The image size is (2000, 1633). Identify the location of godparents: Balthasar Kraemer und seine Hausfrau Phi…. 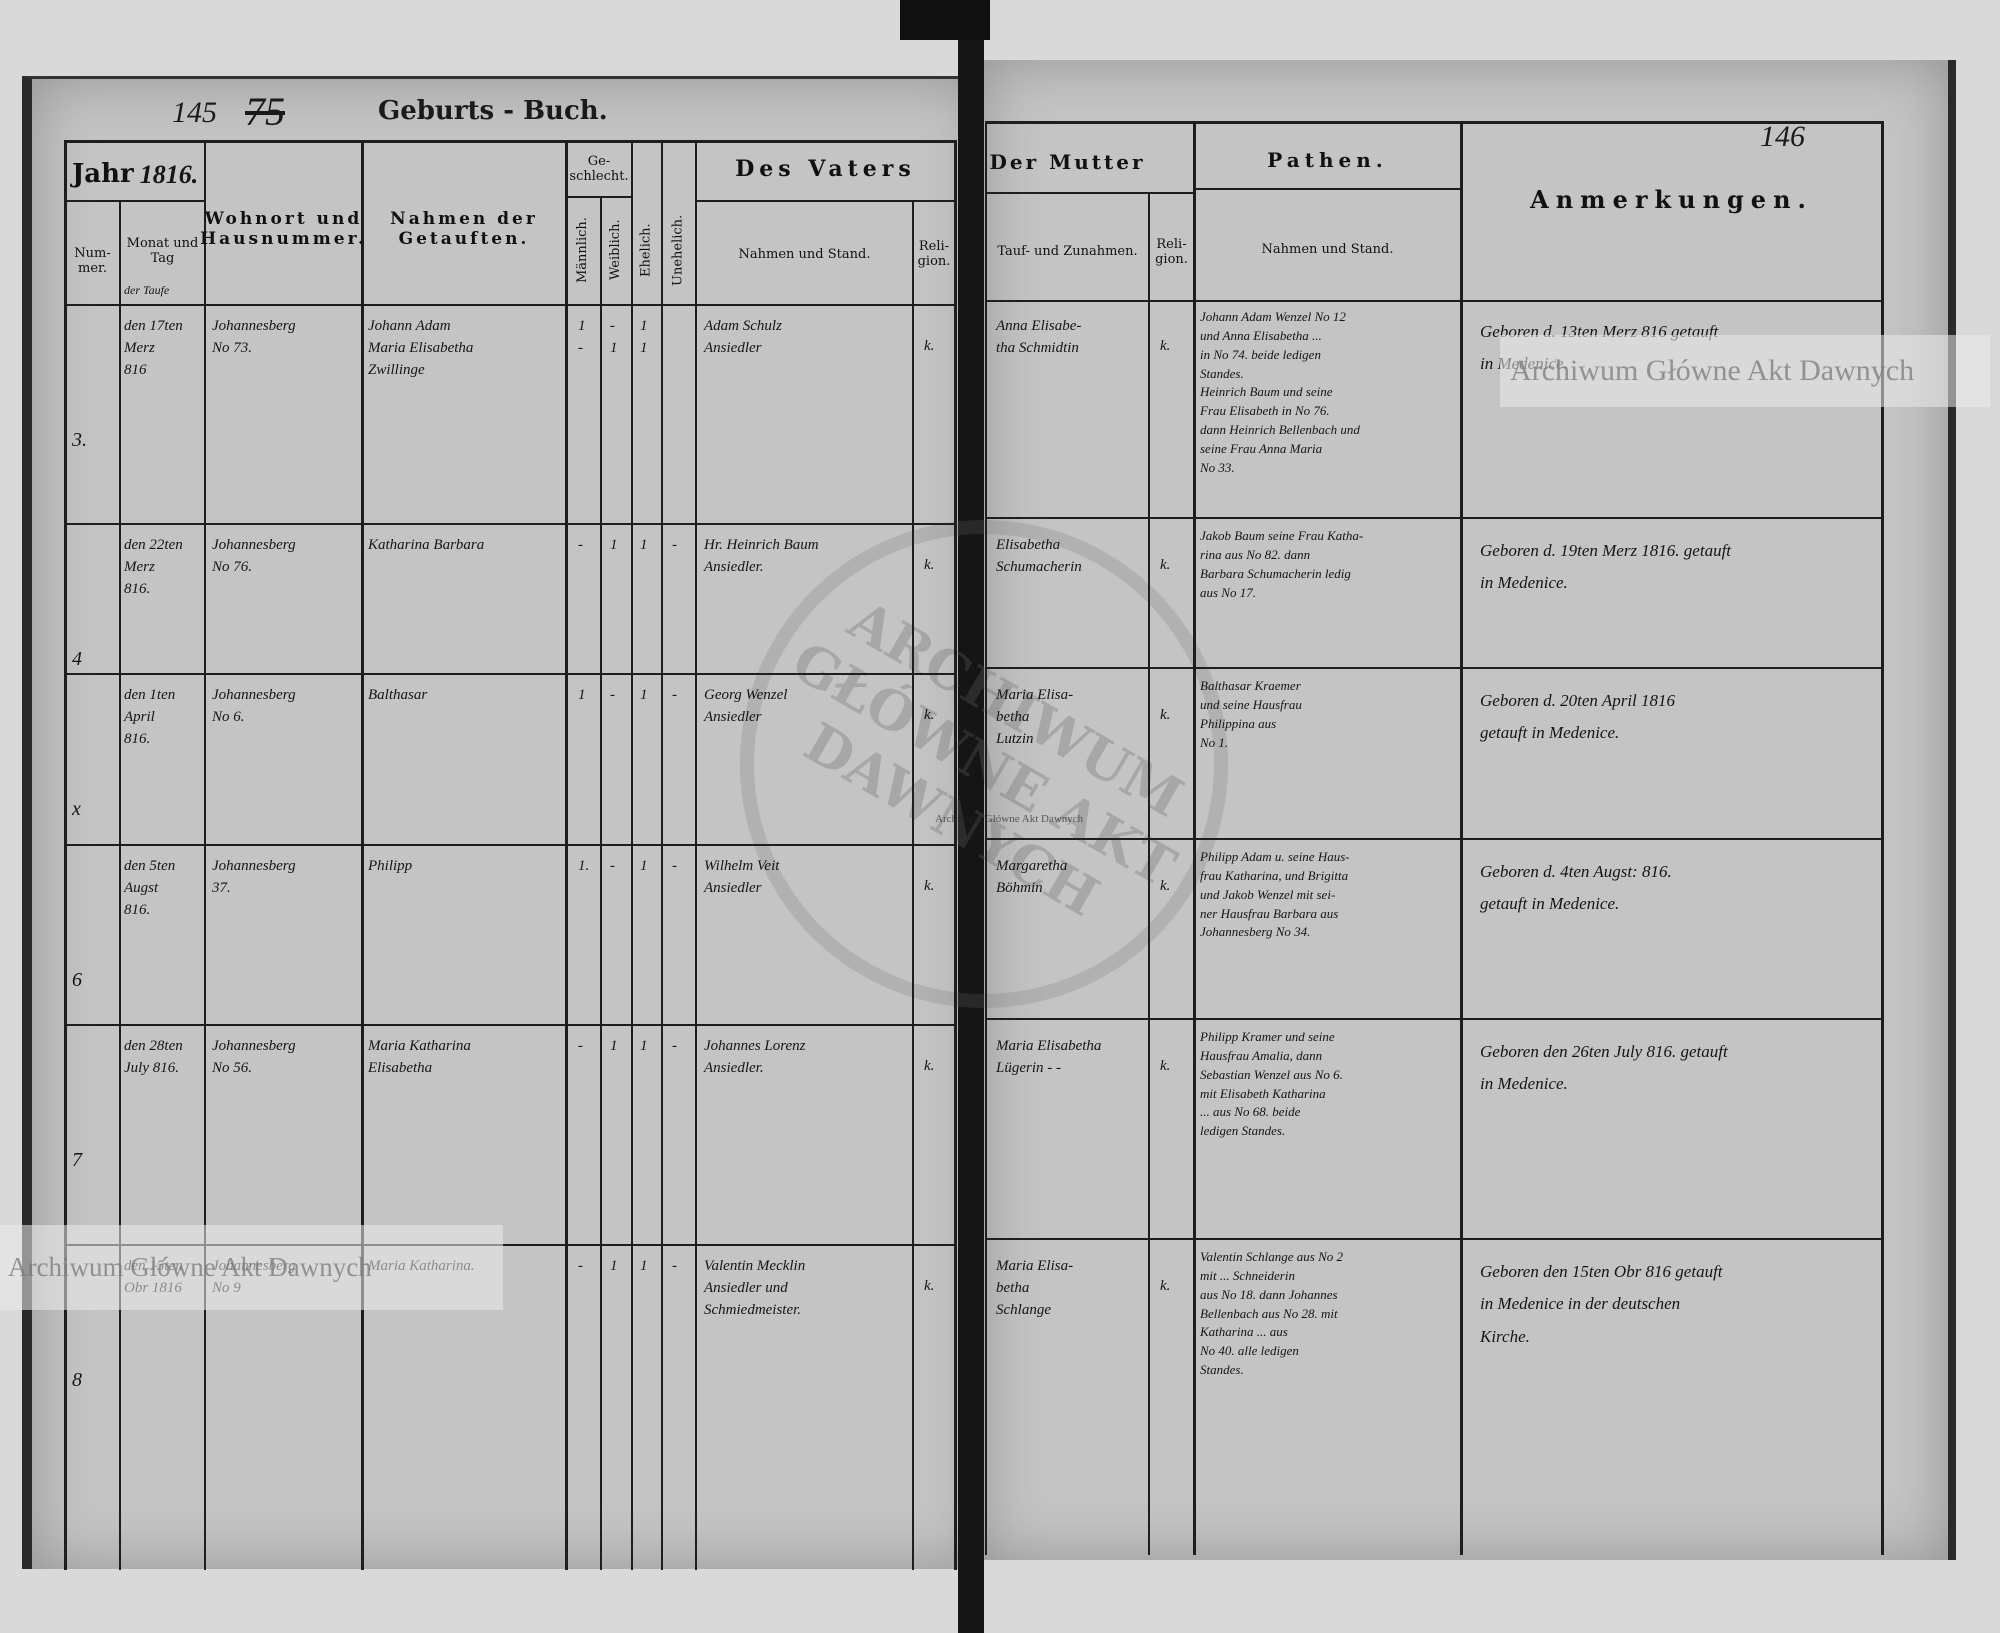
(1251, 714).